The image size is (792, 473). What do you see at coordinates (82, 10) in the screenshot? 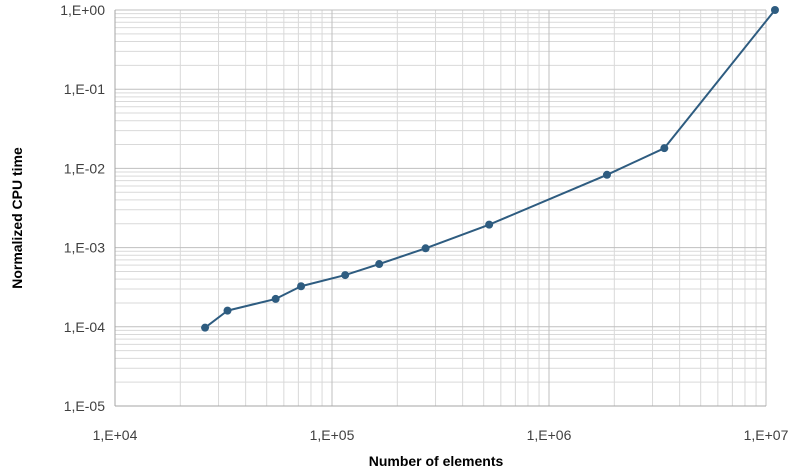
I see `y-tick-label: 1,E+00` at bounding box center [82, 10].